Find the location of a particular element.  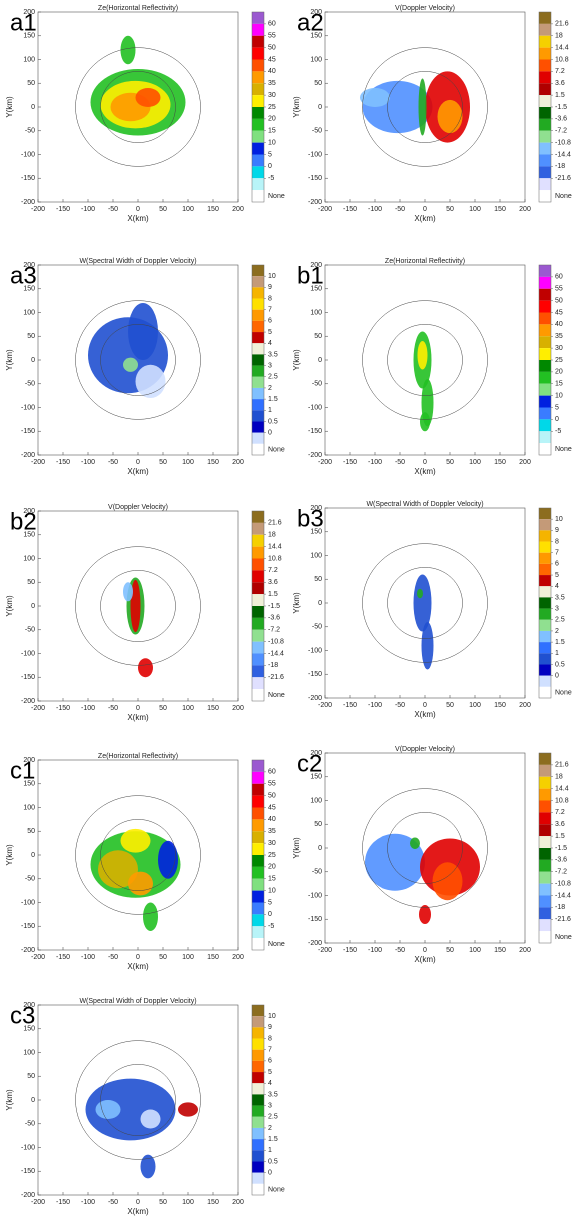

x-tick-label: 150 is located at coordinates (213, 957).